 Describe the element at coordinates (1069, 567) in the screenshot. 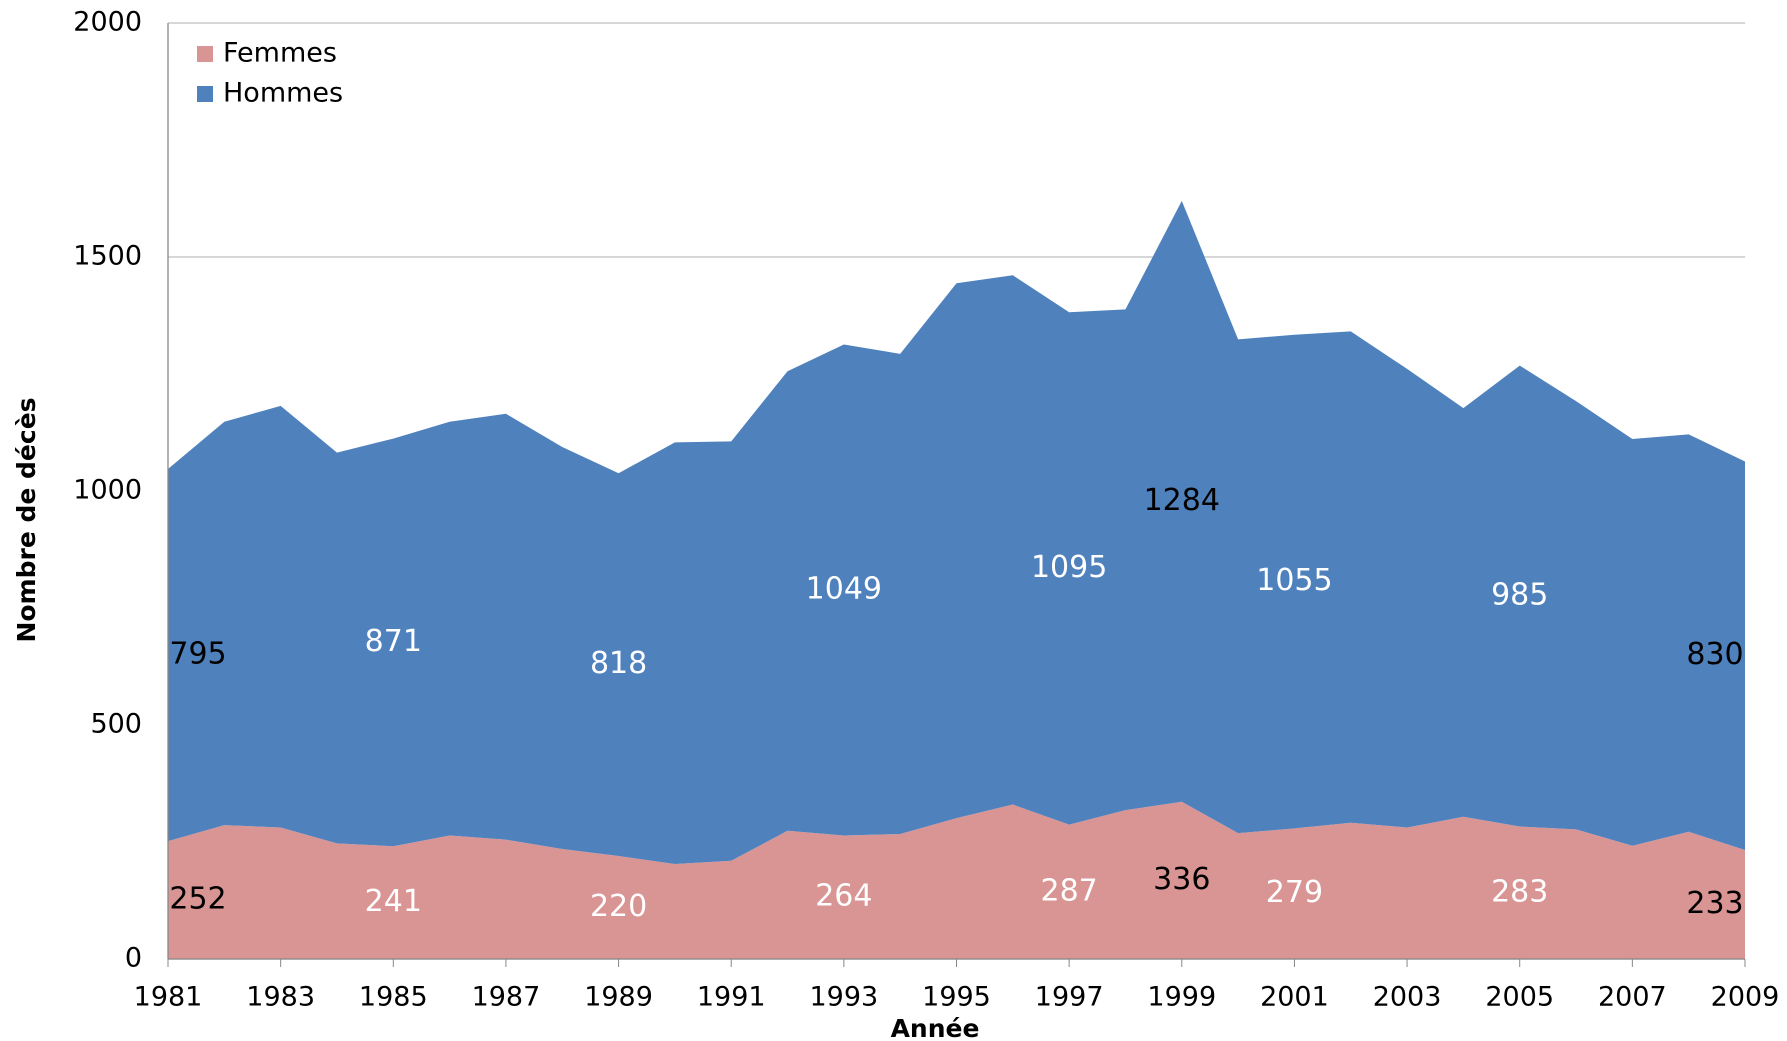

I see `data-label: 1095` at that location.